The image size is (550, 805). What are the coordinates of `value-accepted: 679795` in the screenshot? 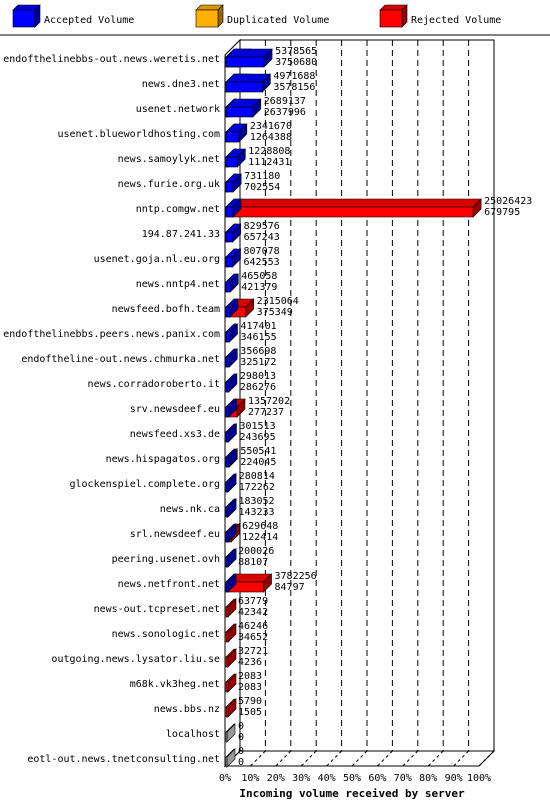 It's located at (502, 212).